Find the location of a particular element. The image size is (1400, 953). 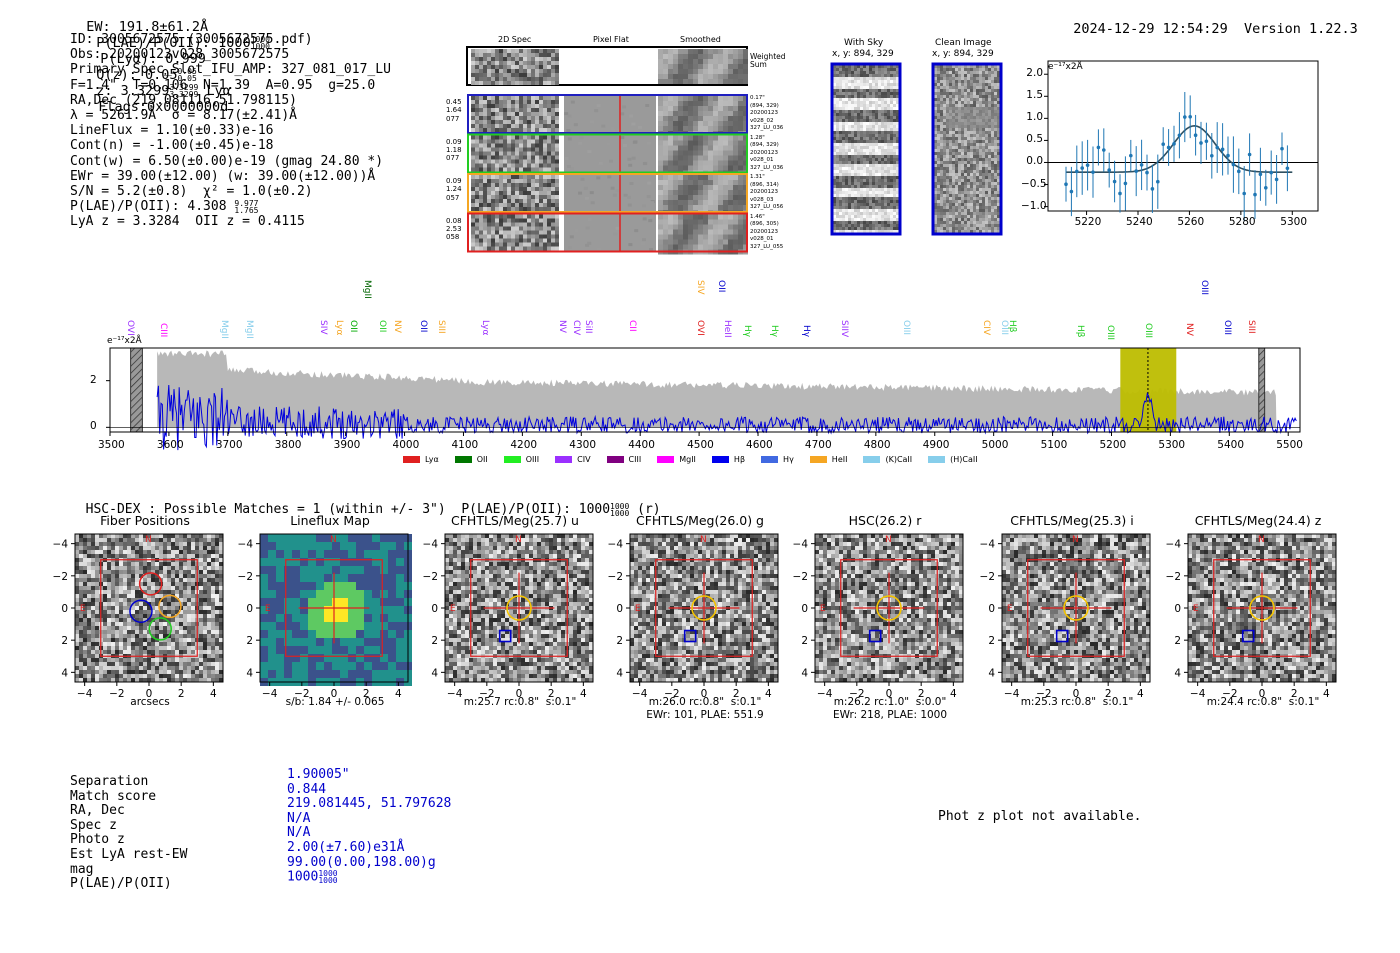

spectrum-x-tick: 5500 is located at coordinates (1289, 445).